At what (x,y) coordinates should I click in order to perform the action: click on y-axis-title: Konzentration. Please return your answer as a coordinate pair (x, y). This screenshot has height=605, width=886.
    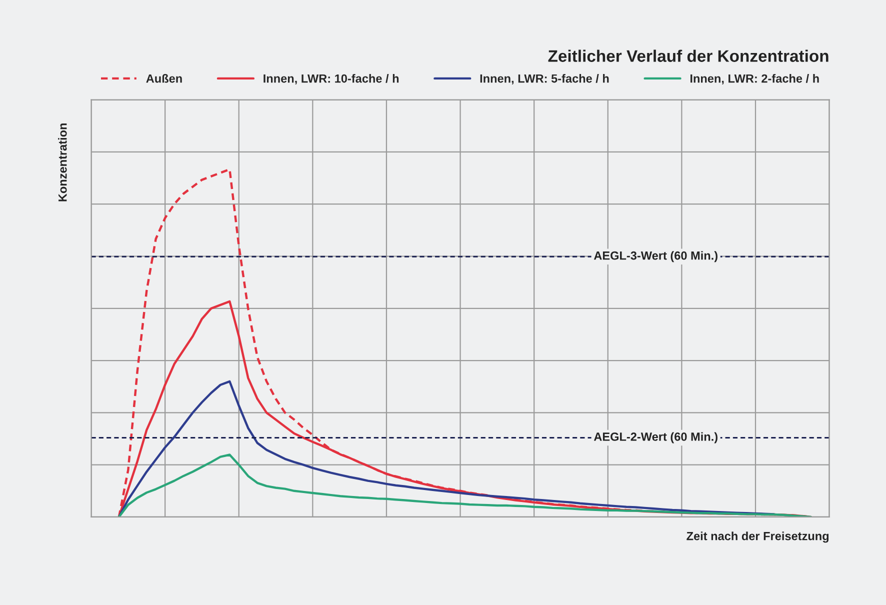
    Looking at the image, I should click on (62, 162).